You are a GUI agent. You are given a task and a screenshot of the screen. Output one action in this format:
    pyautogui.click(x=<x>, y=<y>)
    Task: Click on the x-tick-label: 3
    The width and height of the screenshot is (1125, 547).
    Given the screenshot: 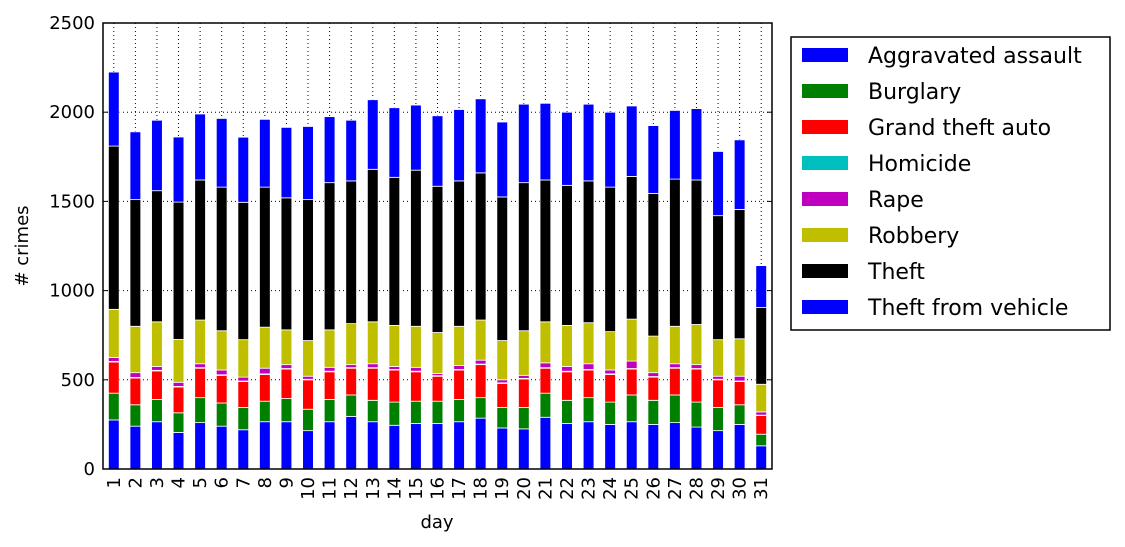 What is the action you would take?
    pyautogui.click(x=157, y=482)
    